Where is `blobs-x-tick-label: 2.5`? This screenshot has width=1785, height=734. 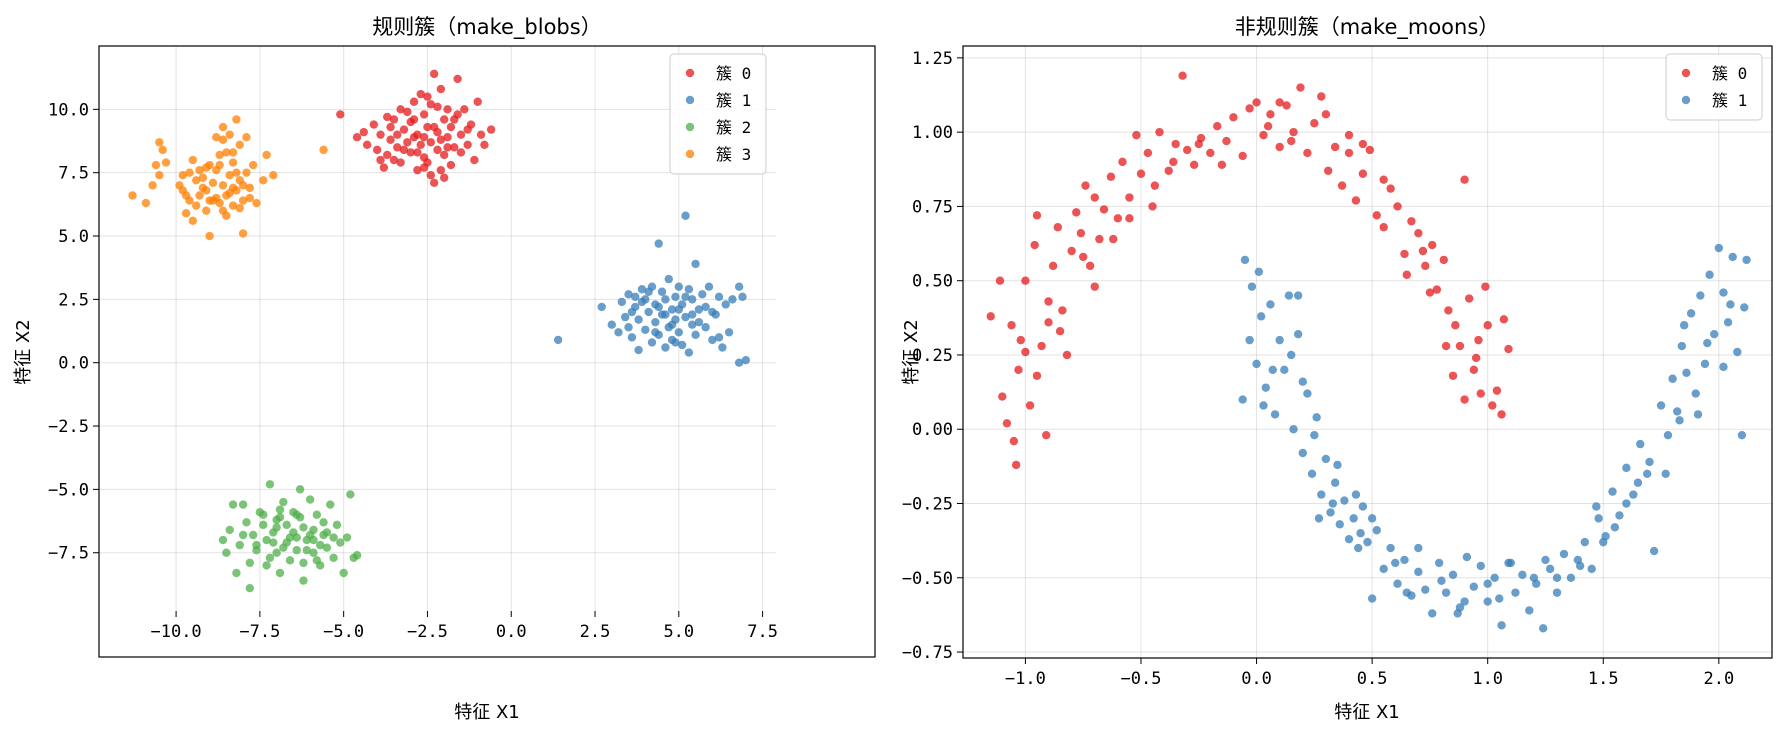 blobs-x-tick-label: 2.5 is located at coordinates (595, 632).